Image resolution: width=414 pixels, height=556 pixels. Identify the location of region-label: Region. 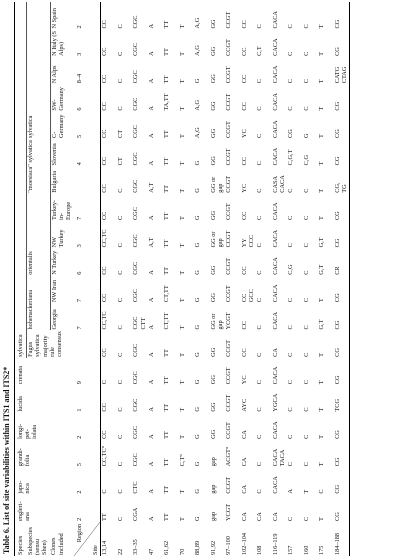
(80, 533).